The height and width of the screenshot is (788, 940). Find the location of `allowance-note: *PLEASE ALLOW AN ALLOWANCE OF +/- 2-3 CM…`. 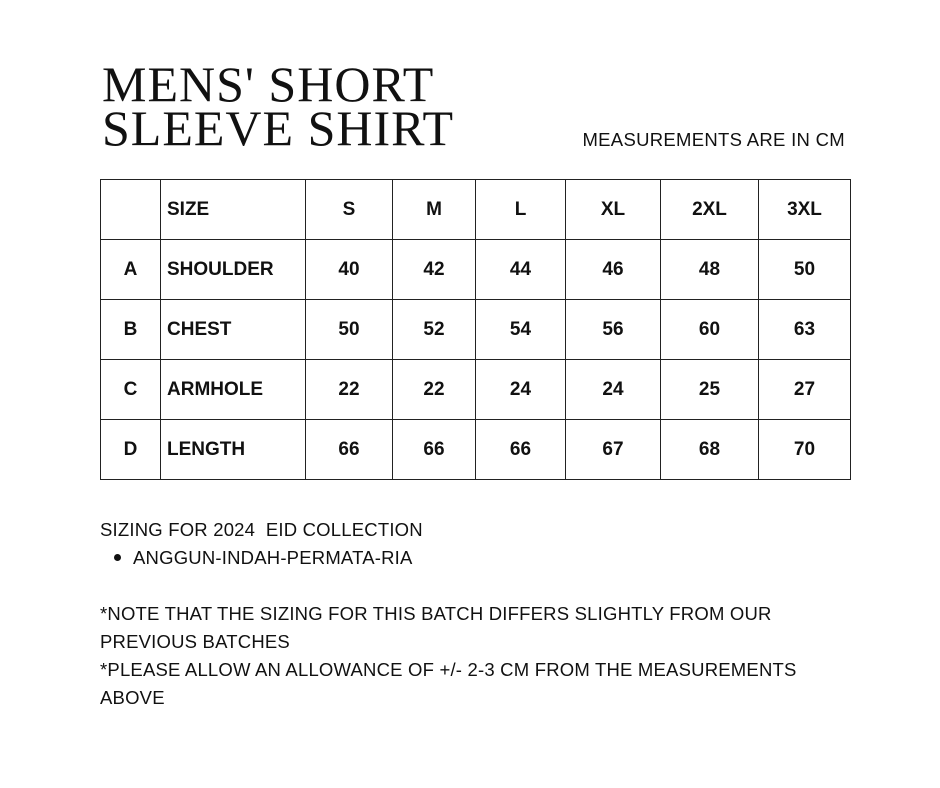

allowance-note: *PLEASE ALLOW AN ALLOWANCE OF +/- 2-3 CM… is located at coordinates (448, 683).